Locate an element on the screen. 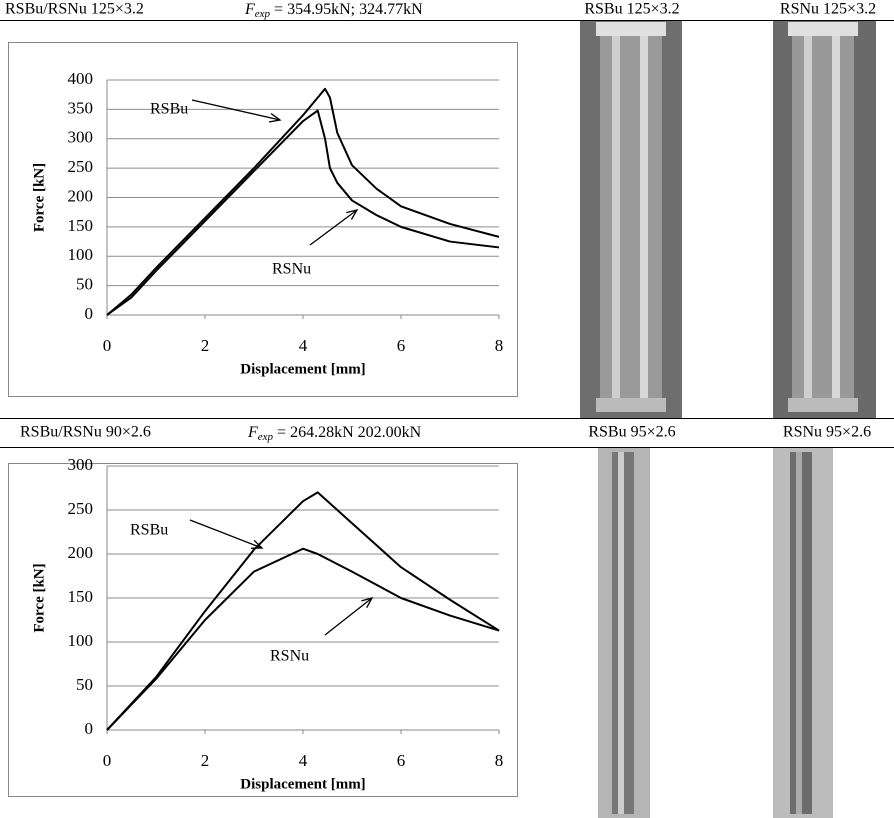 This screenshot has width=894, height=818. header-cell: RSBu/RSNu 125×3.2 is located at coordinates (74, 9).